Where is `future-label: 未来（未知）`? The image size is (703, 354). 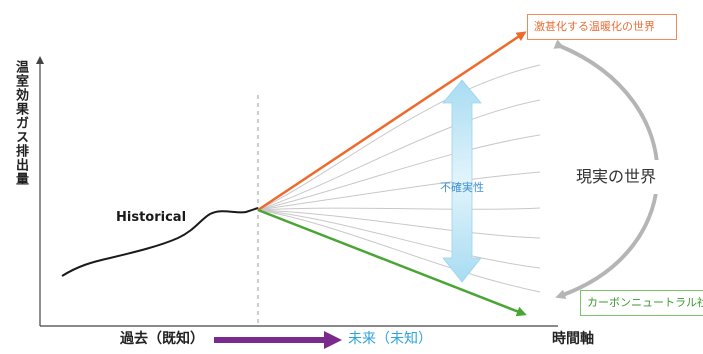
future-label: 未来（未知） is located at coordinates (390, 339).